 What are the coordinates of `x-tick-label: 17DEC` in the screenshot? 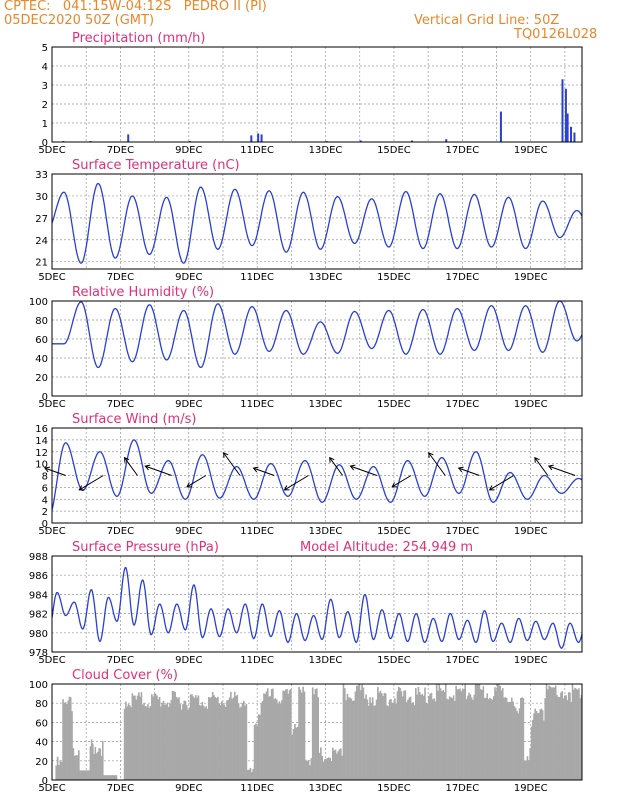 It's located at (462, 277).